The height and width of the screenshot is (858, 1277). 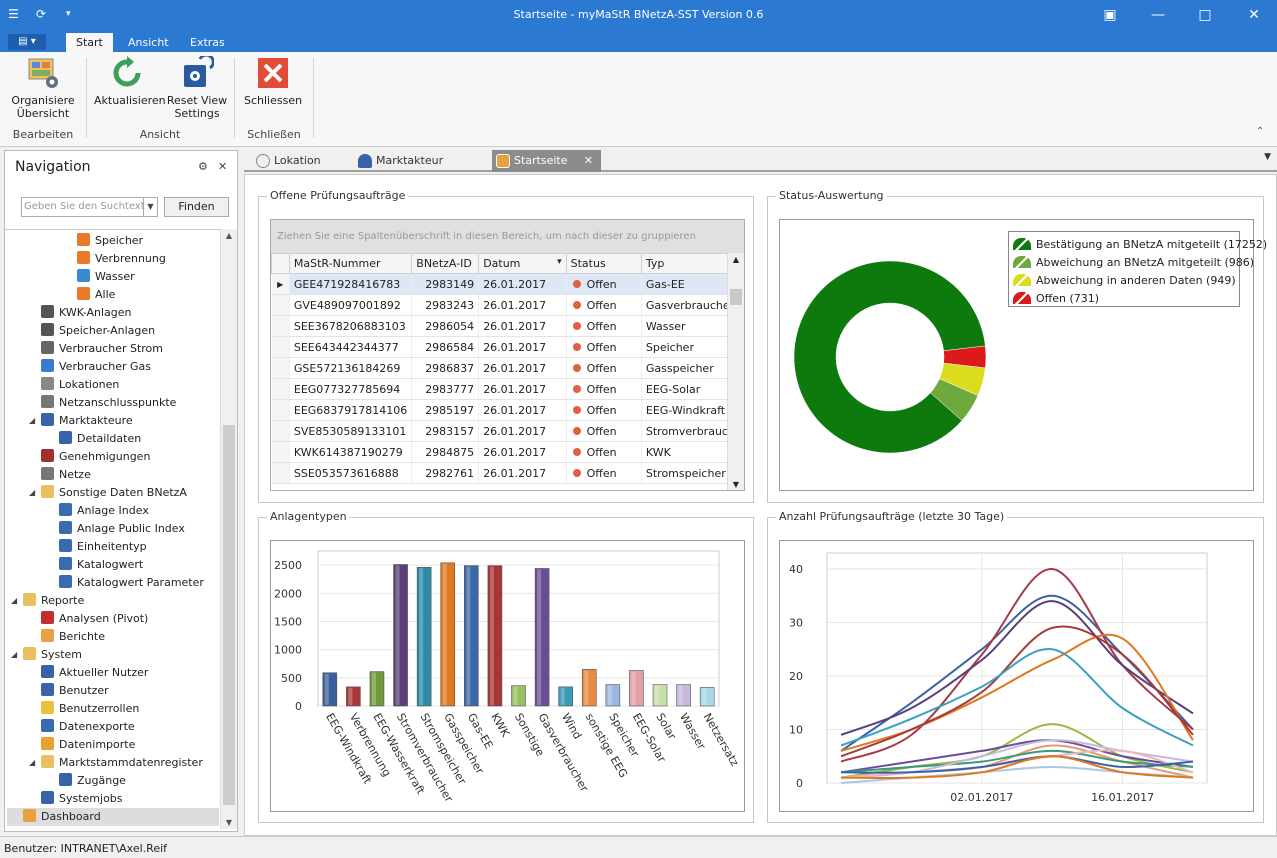 I want to click on table-cell: 2983157, so click(x=445, y=431).